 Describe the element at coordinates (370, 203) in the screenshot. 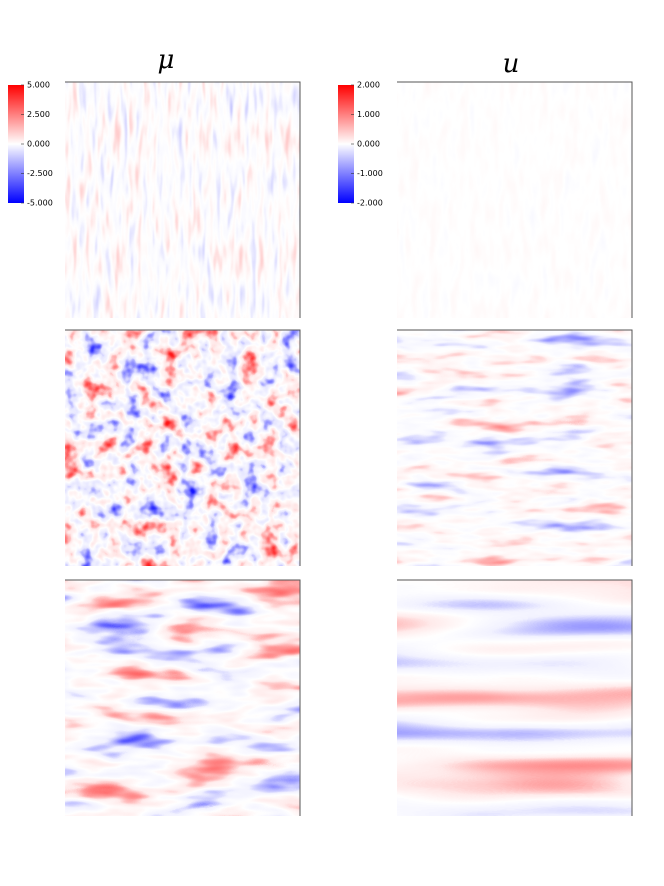

I see `colorbar-tick-label: -2.000` at that location.